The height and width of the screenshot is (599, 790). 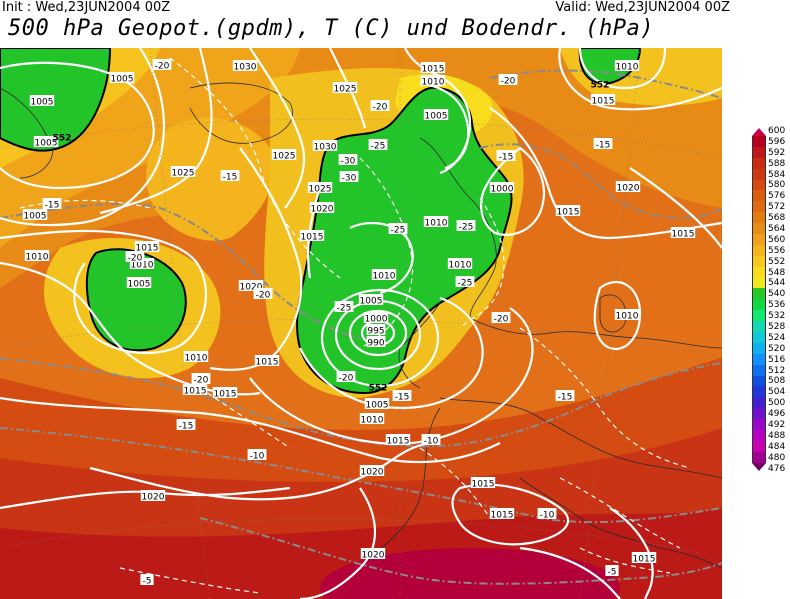 I want to click on colorbar-bottom-arrow, so click(x=759, y=466).